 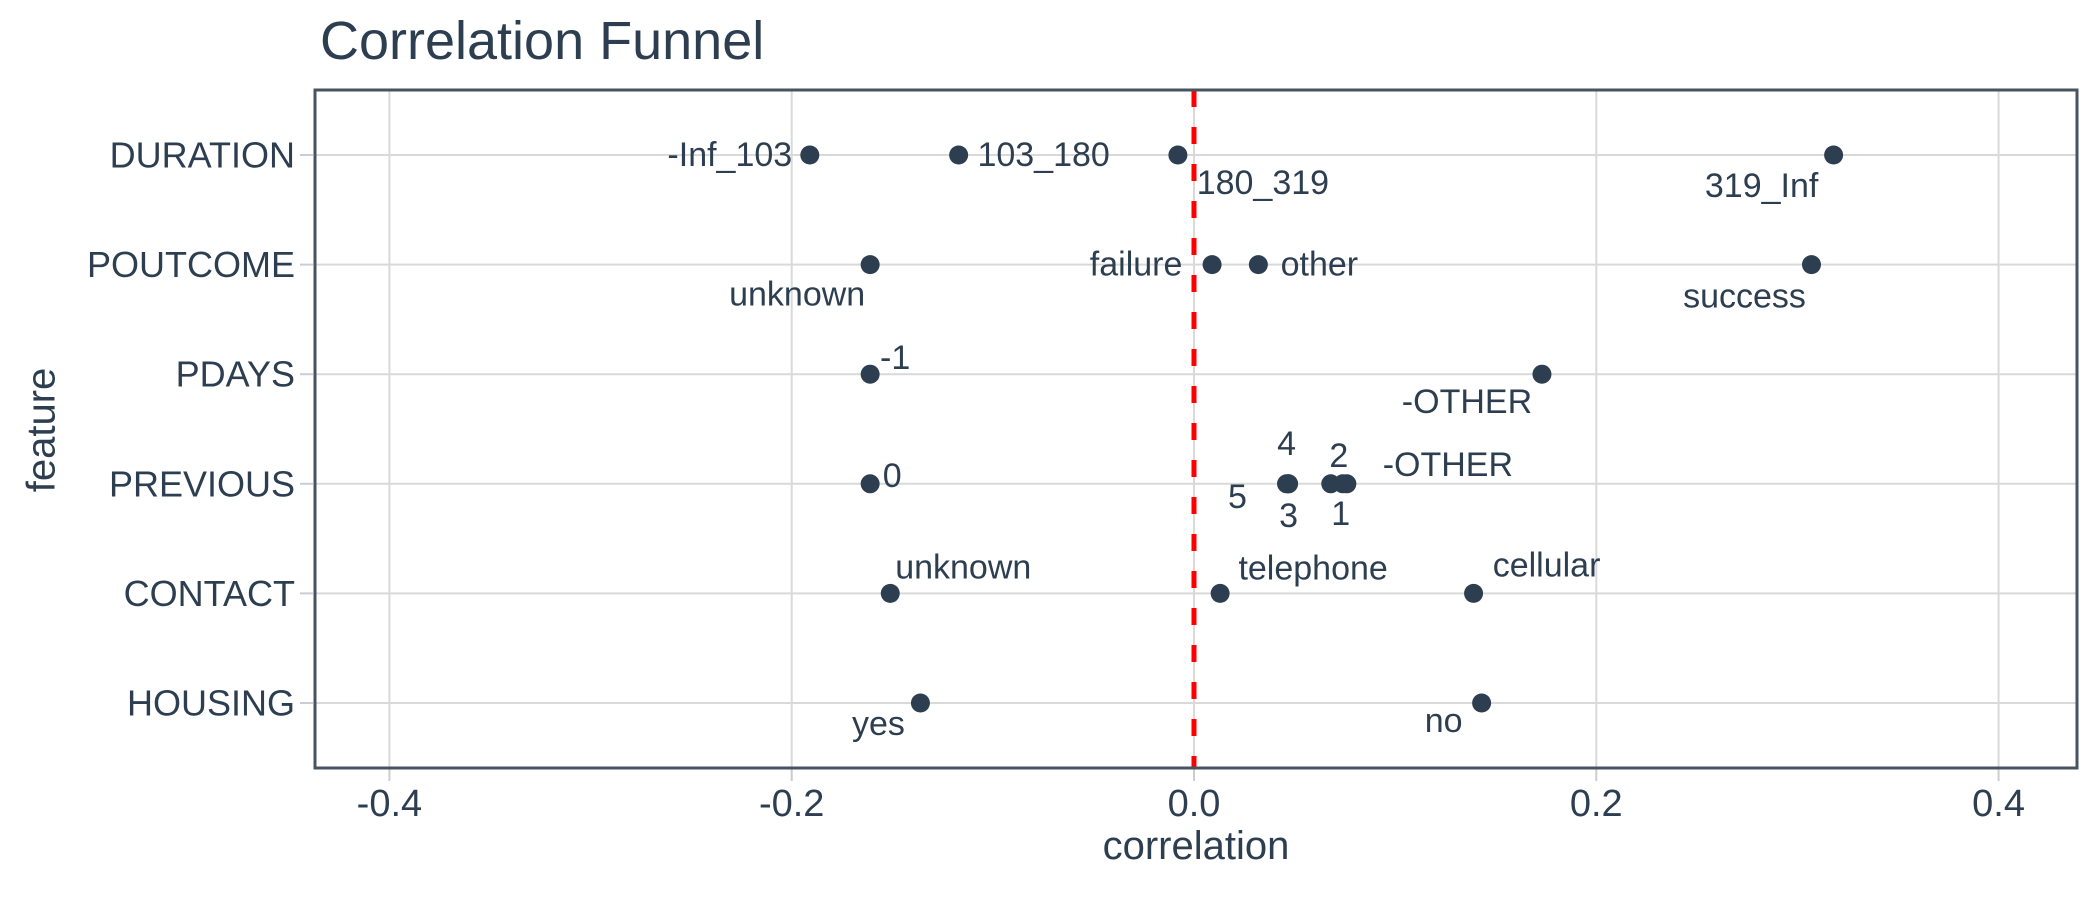 I want to click on point-label: 3, so click(x=1288, y=516).